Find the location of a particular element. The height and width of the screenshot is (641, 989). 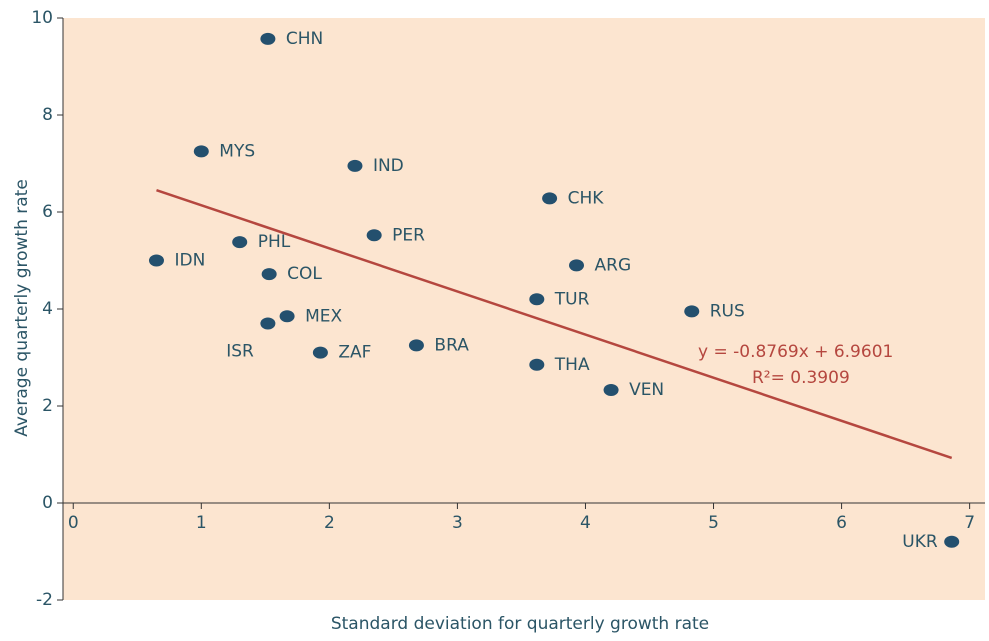

x-tick-label: 7 is located at coordinates (969, 523).